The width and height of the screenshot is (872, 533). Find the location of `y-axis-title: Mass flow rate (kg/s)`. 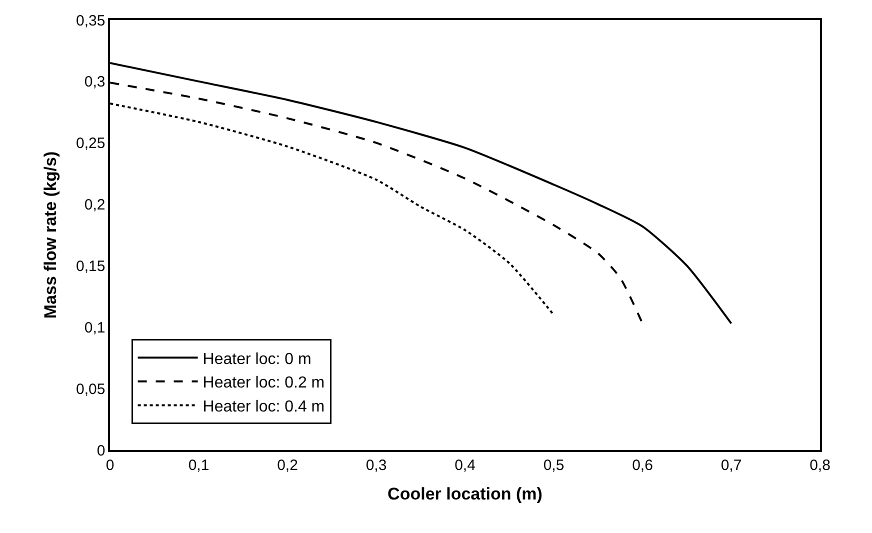

y-axis-title: Mass flow rate (kg/s) is located at coordinates (50, 235).